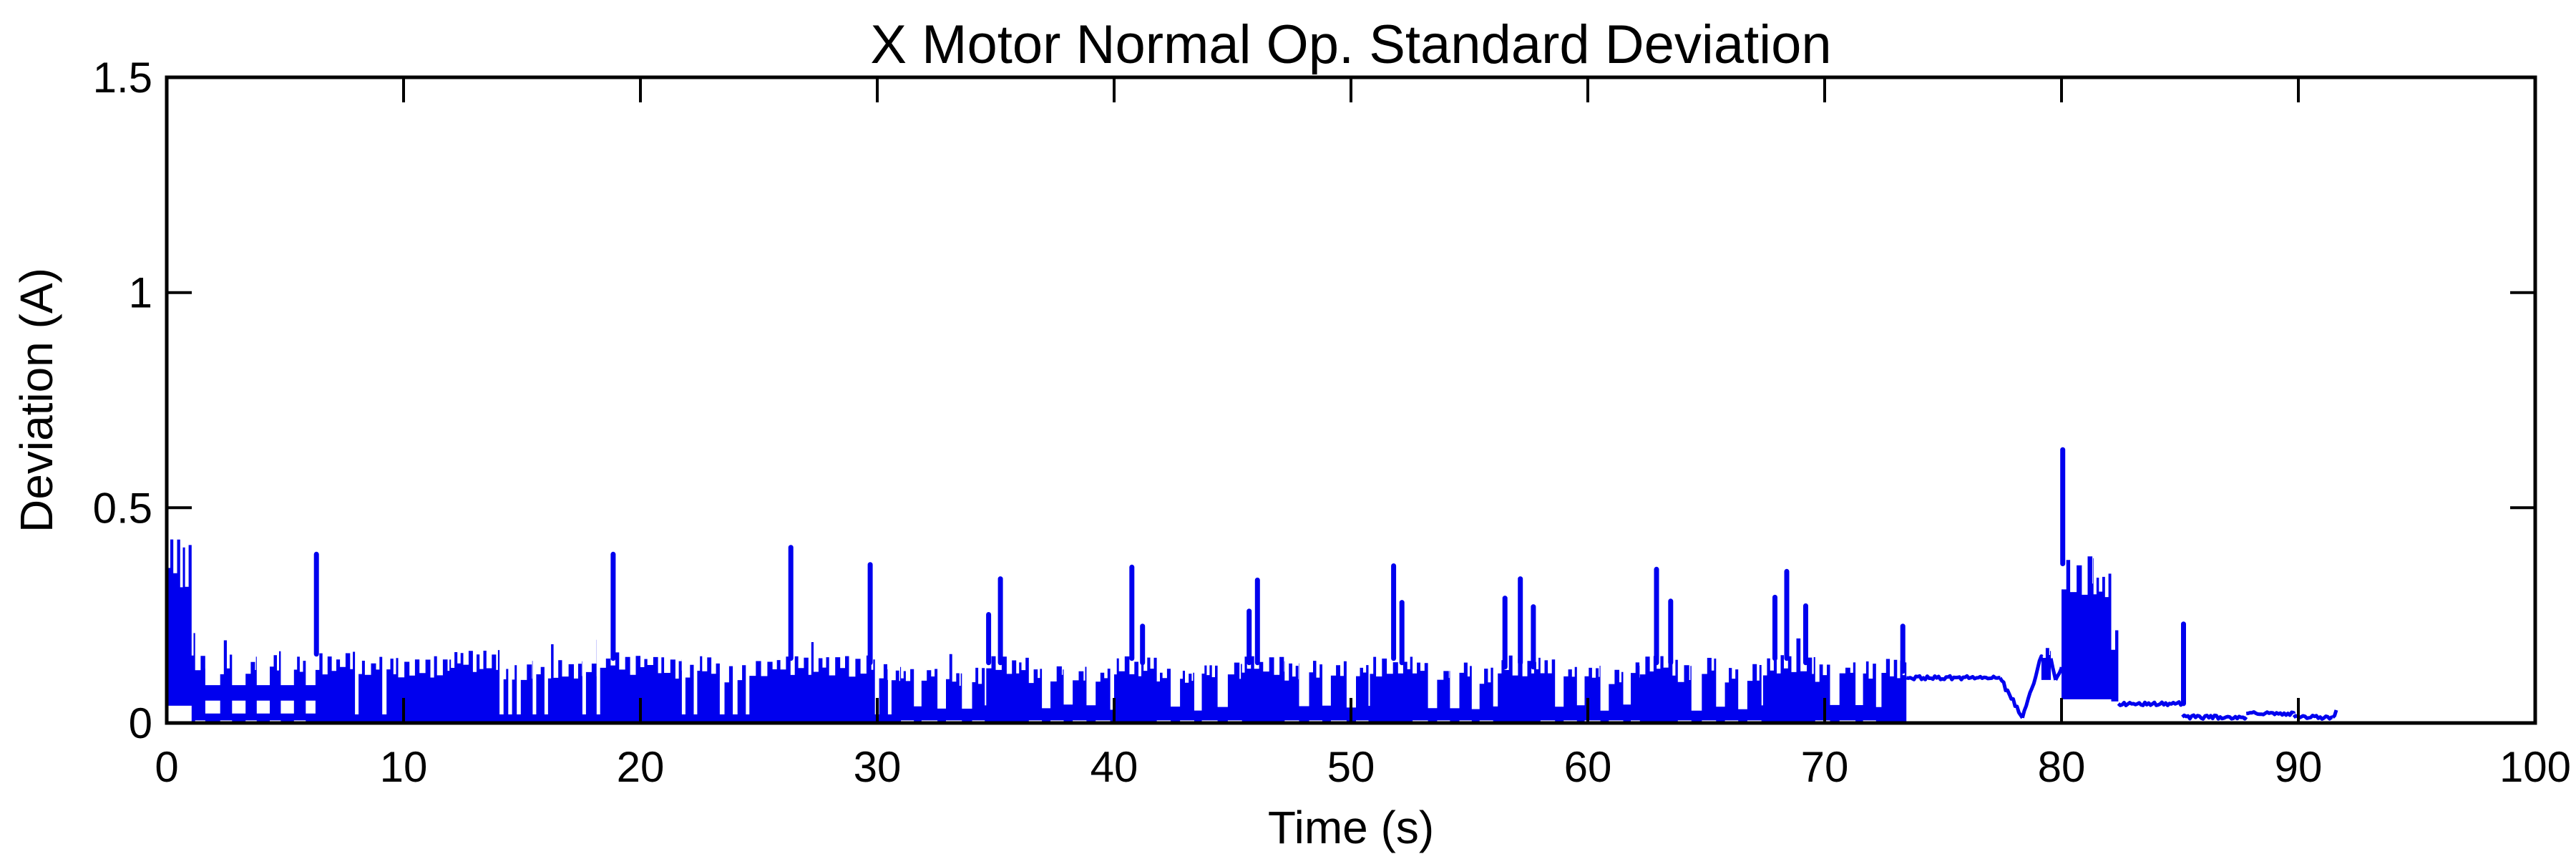 This screenshot has width=2576, height=859. What do you see at coordinates (2299, 767) in the screenshot?
I see `x-tick-label: 90` at bounding box center [2299, 767].